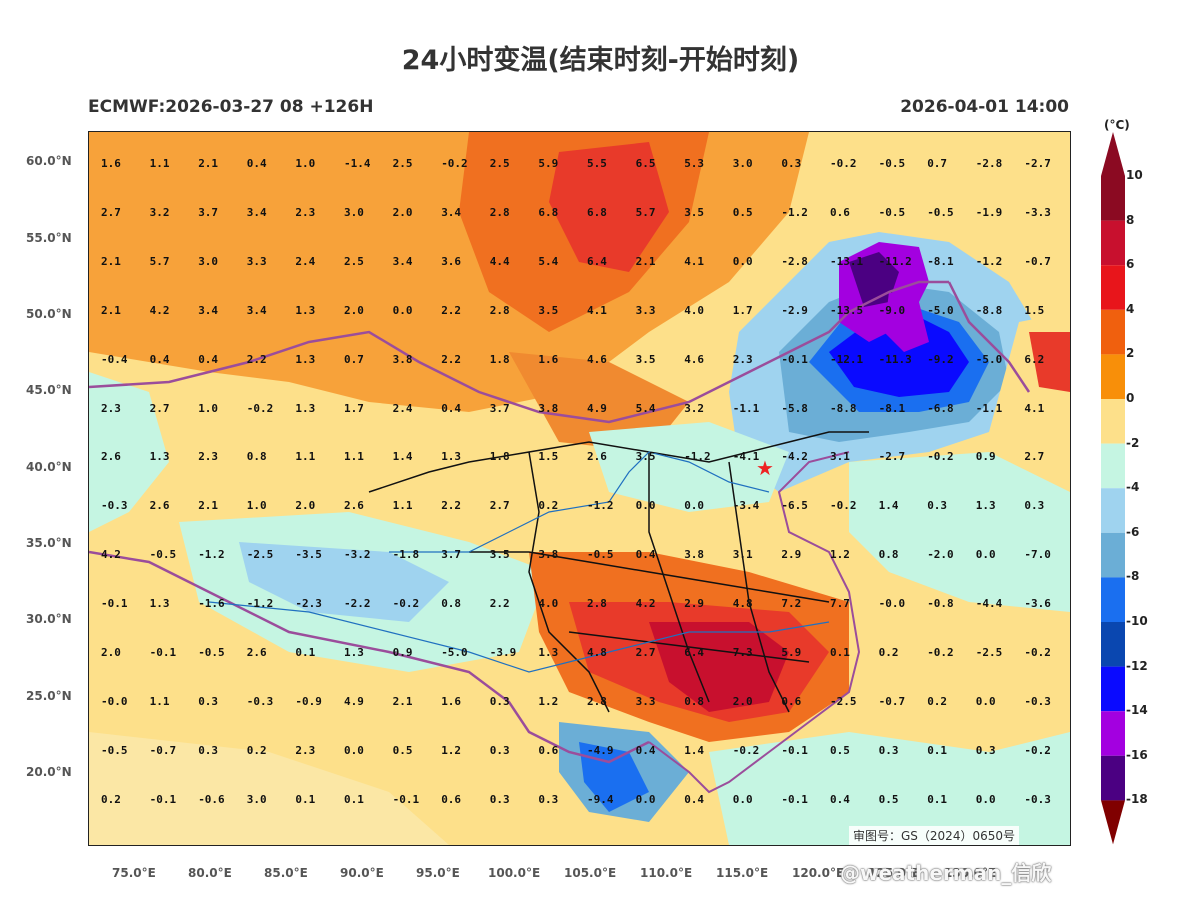 The image size is (1201, 900). Describe the element at coordinates (357, 163) in the screenshot. I see `grid-value: -1.4` at that location.